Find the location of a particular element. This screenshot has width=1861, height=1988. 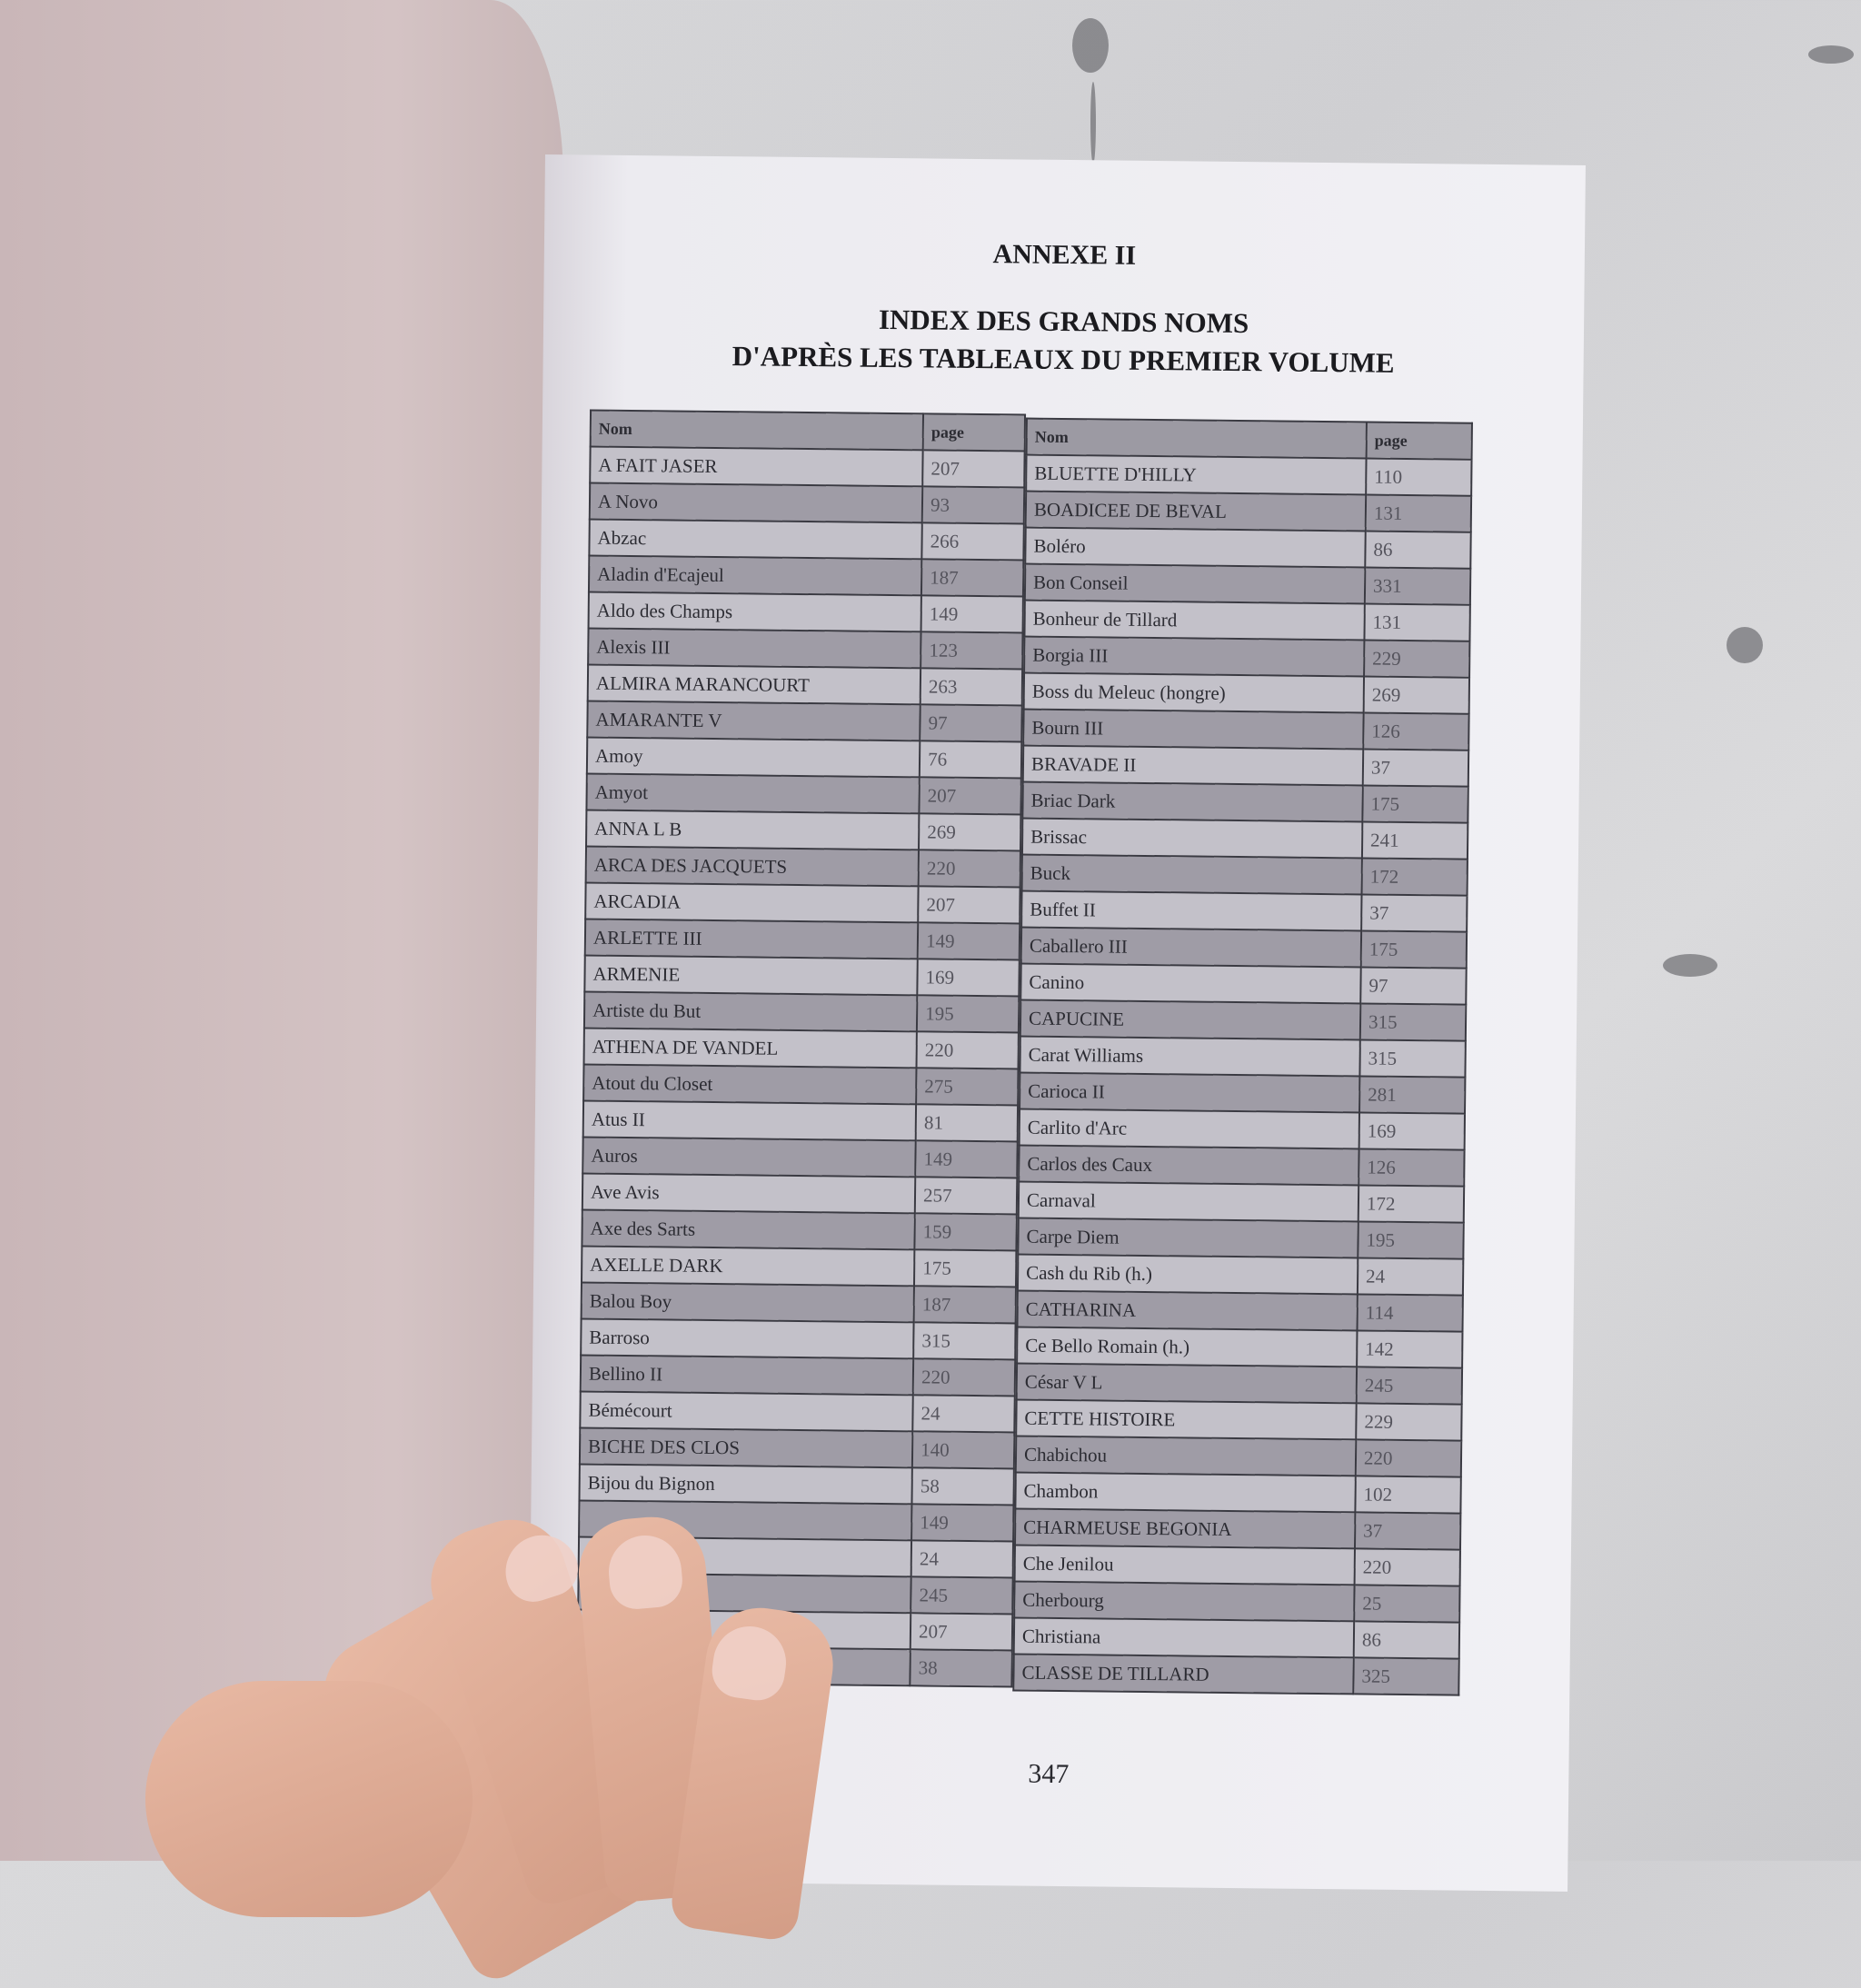

page-ref-cell: 325 is located at coordinates (1406, 1676).